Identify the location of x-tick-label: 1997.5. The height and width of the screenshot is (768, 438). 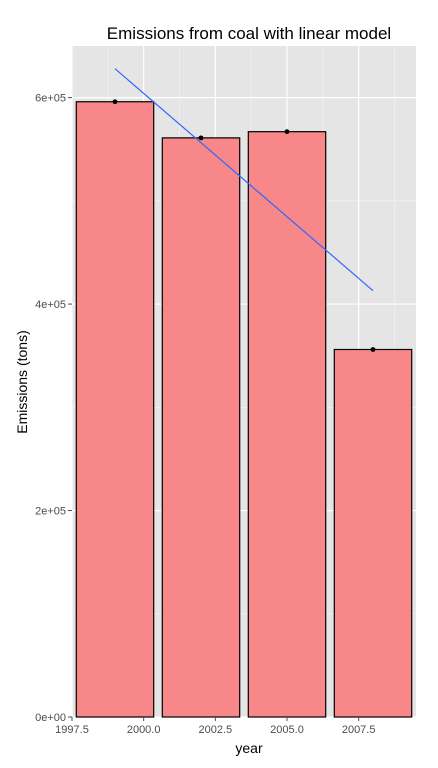
(72, 730).